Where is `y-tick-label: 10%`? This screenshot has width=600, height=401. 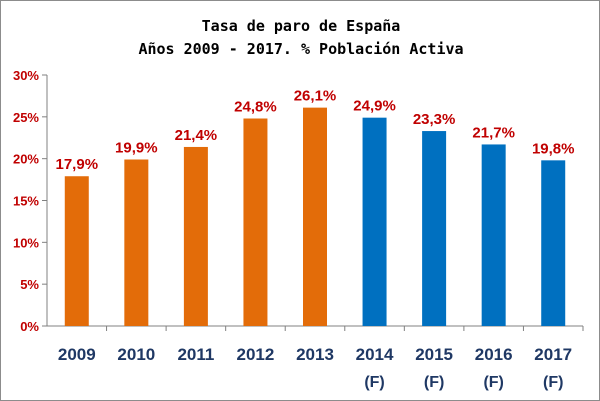
y-tick-label: 10% is located at coordinates (26, 242).